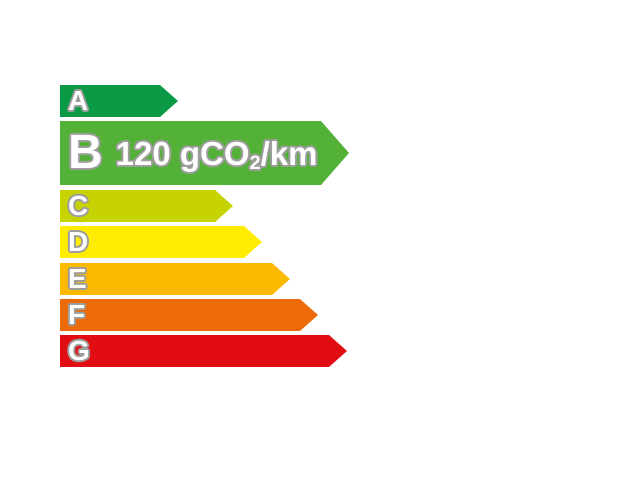 The width and height of the screenshot is (640, 480). Describe the element at coordinates (146, 206) in the screenshot. I see `grade-arrow-c: C` at that location.